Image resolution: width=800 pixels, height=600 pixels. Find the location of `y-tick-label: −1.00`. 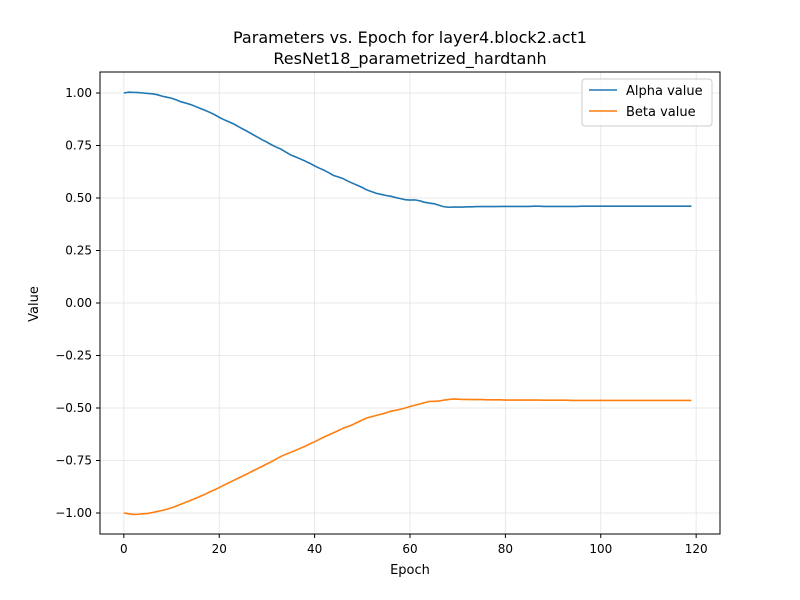

y-tick-label: −1.00 is located at coordinates (73, 513).